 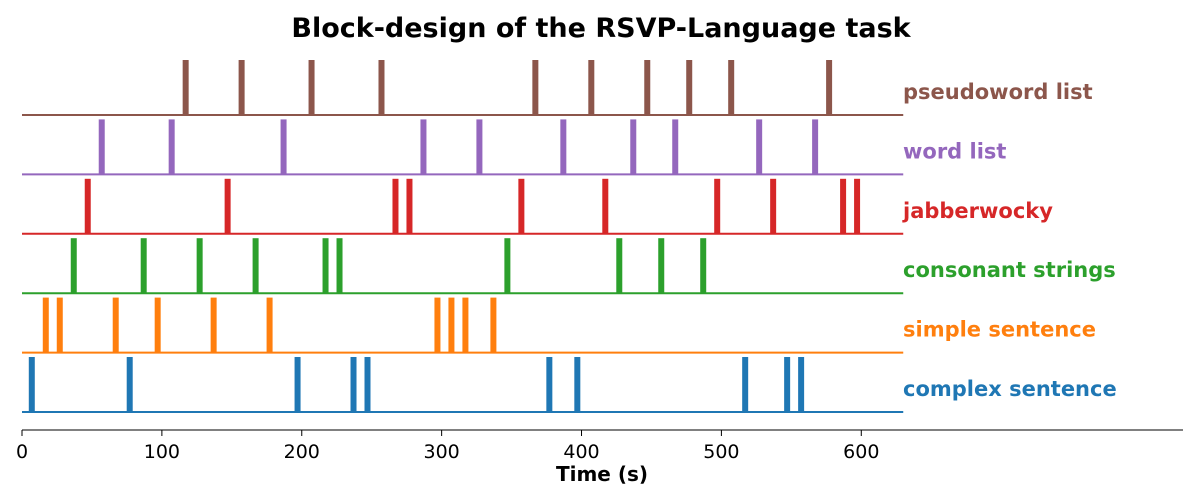 What do you see at coordinates (569, 384) in the screenshot?
I see `series-complex-sentence: complex sentence` at bounding box center [569, 384].